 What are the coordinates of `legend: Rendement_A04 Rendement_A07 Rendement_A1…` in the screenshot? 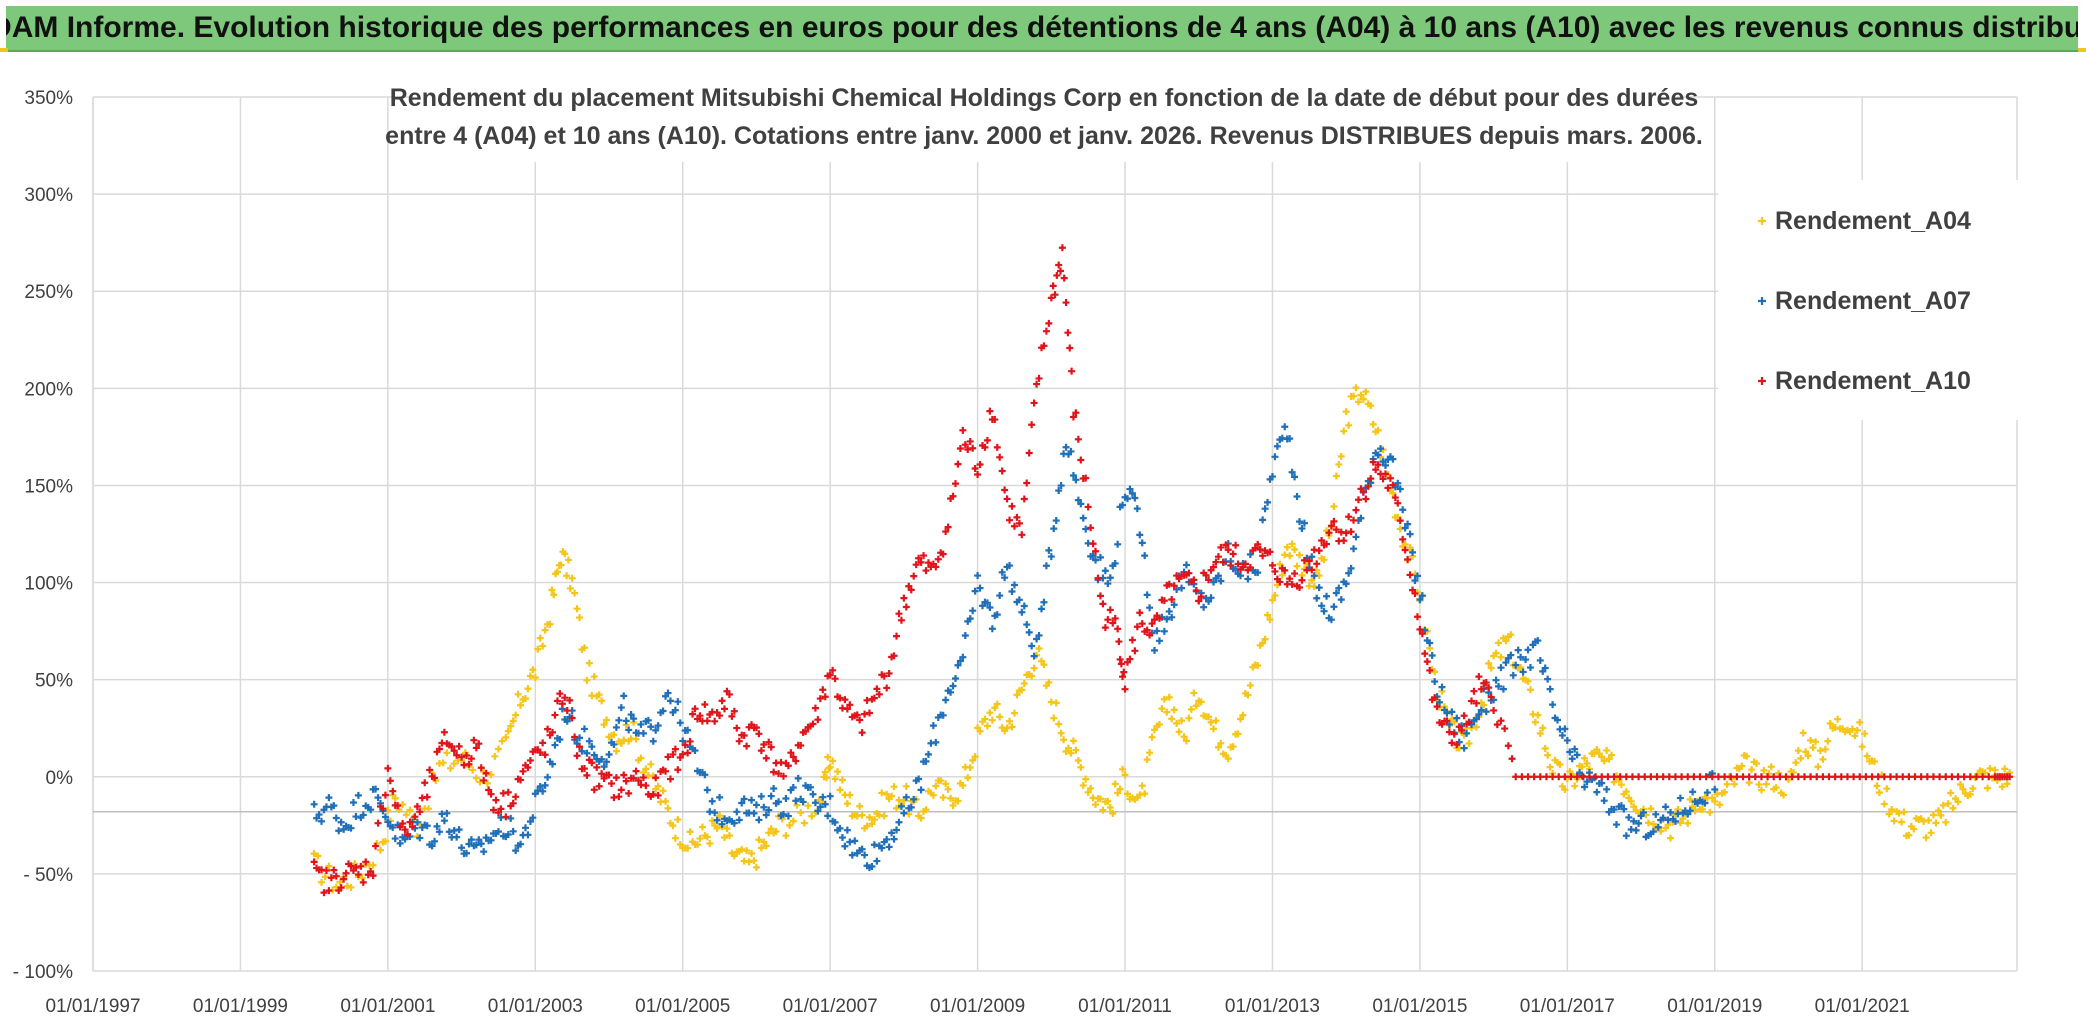 It's located at (1864, 301).